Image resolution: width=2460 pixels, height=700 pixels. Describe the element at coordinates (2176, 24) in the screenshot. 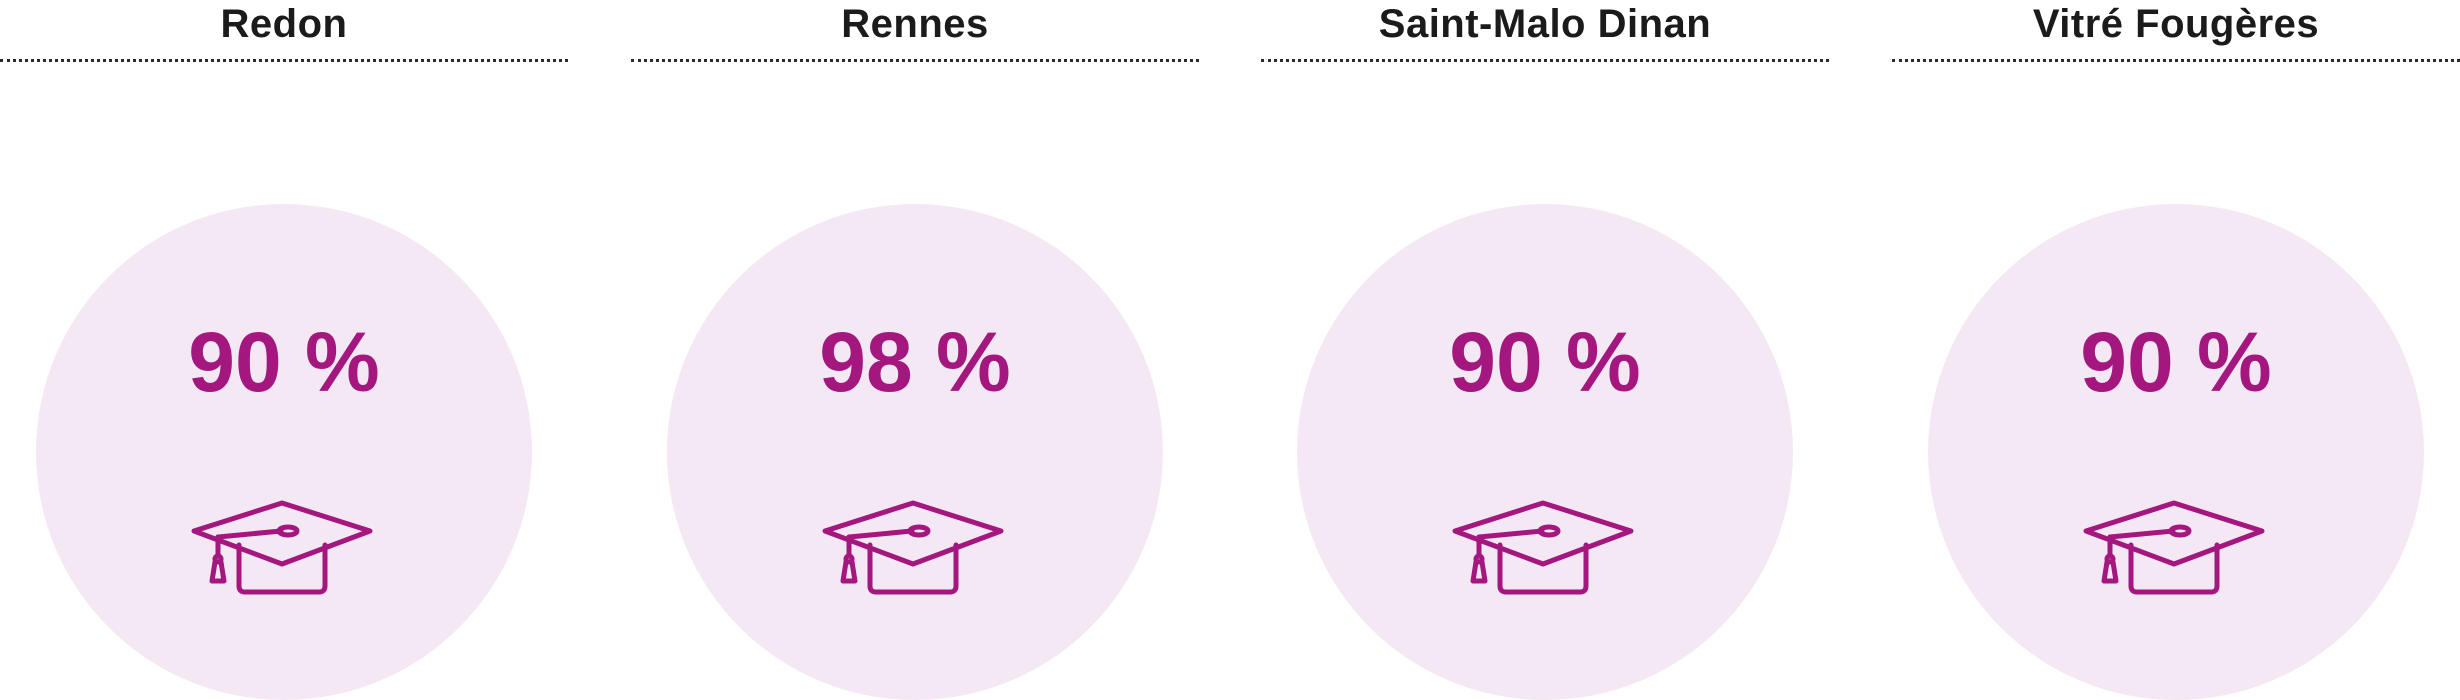

I see `panel-title: Vitré Fougères` at that location.